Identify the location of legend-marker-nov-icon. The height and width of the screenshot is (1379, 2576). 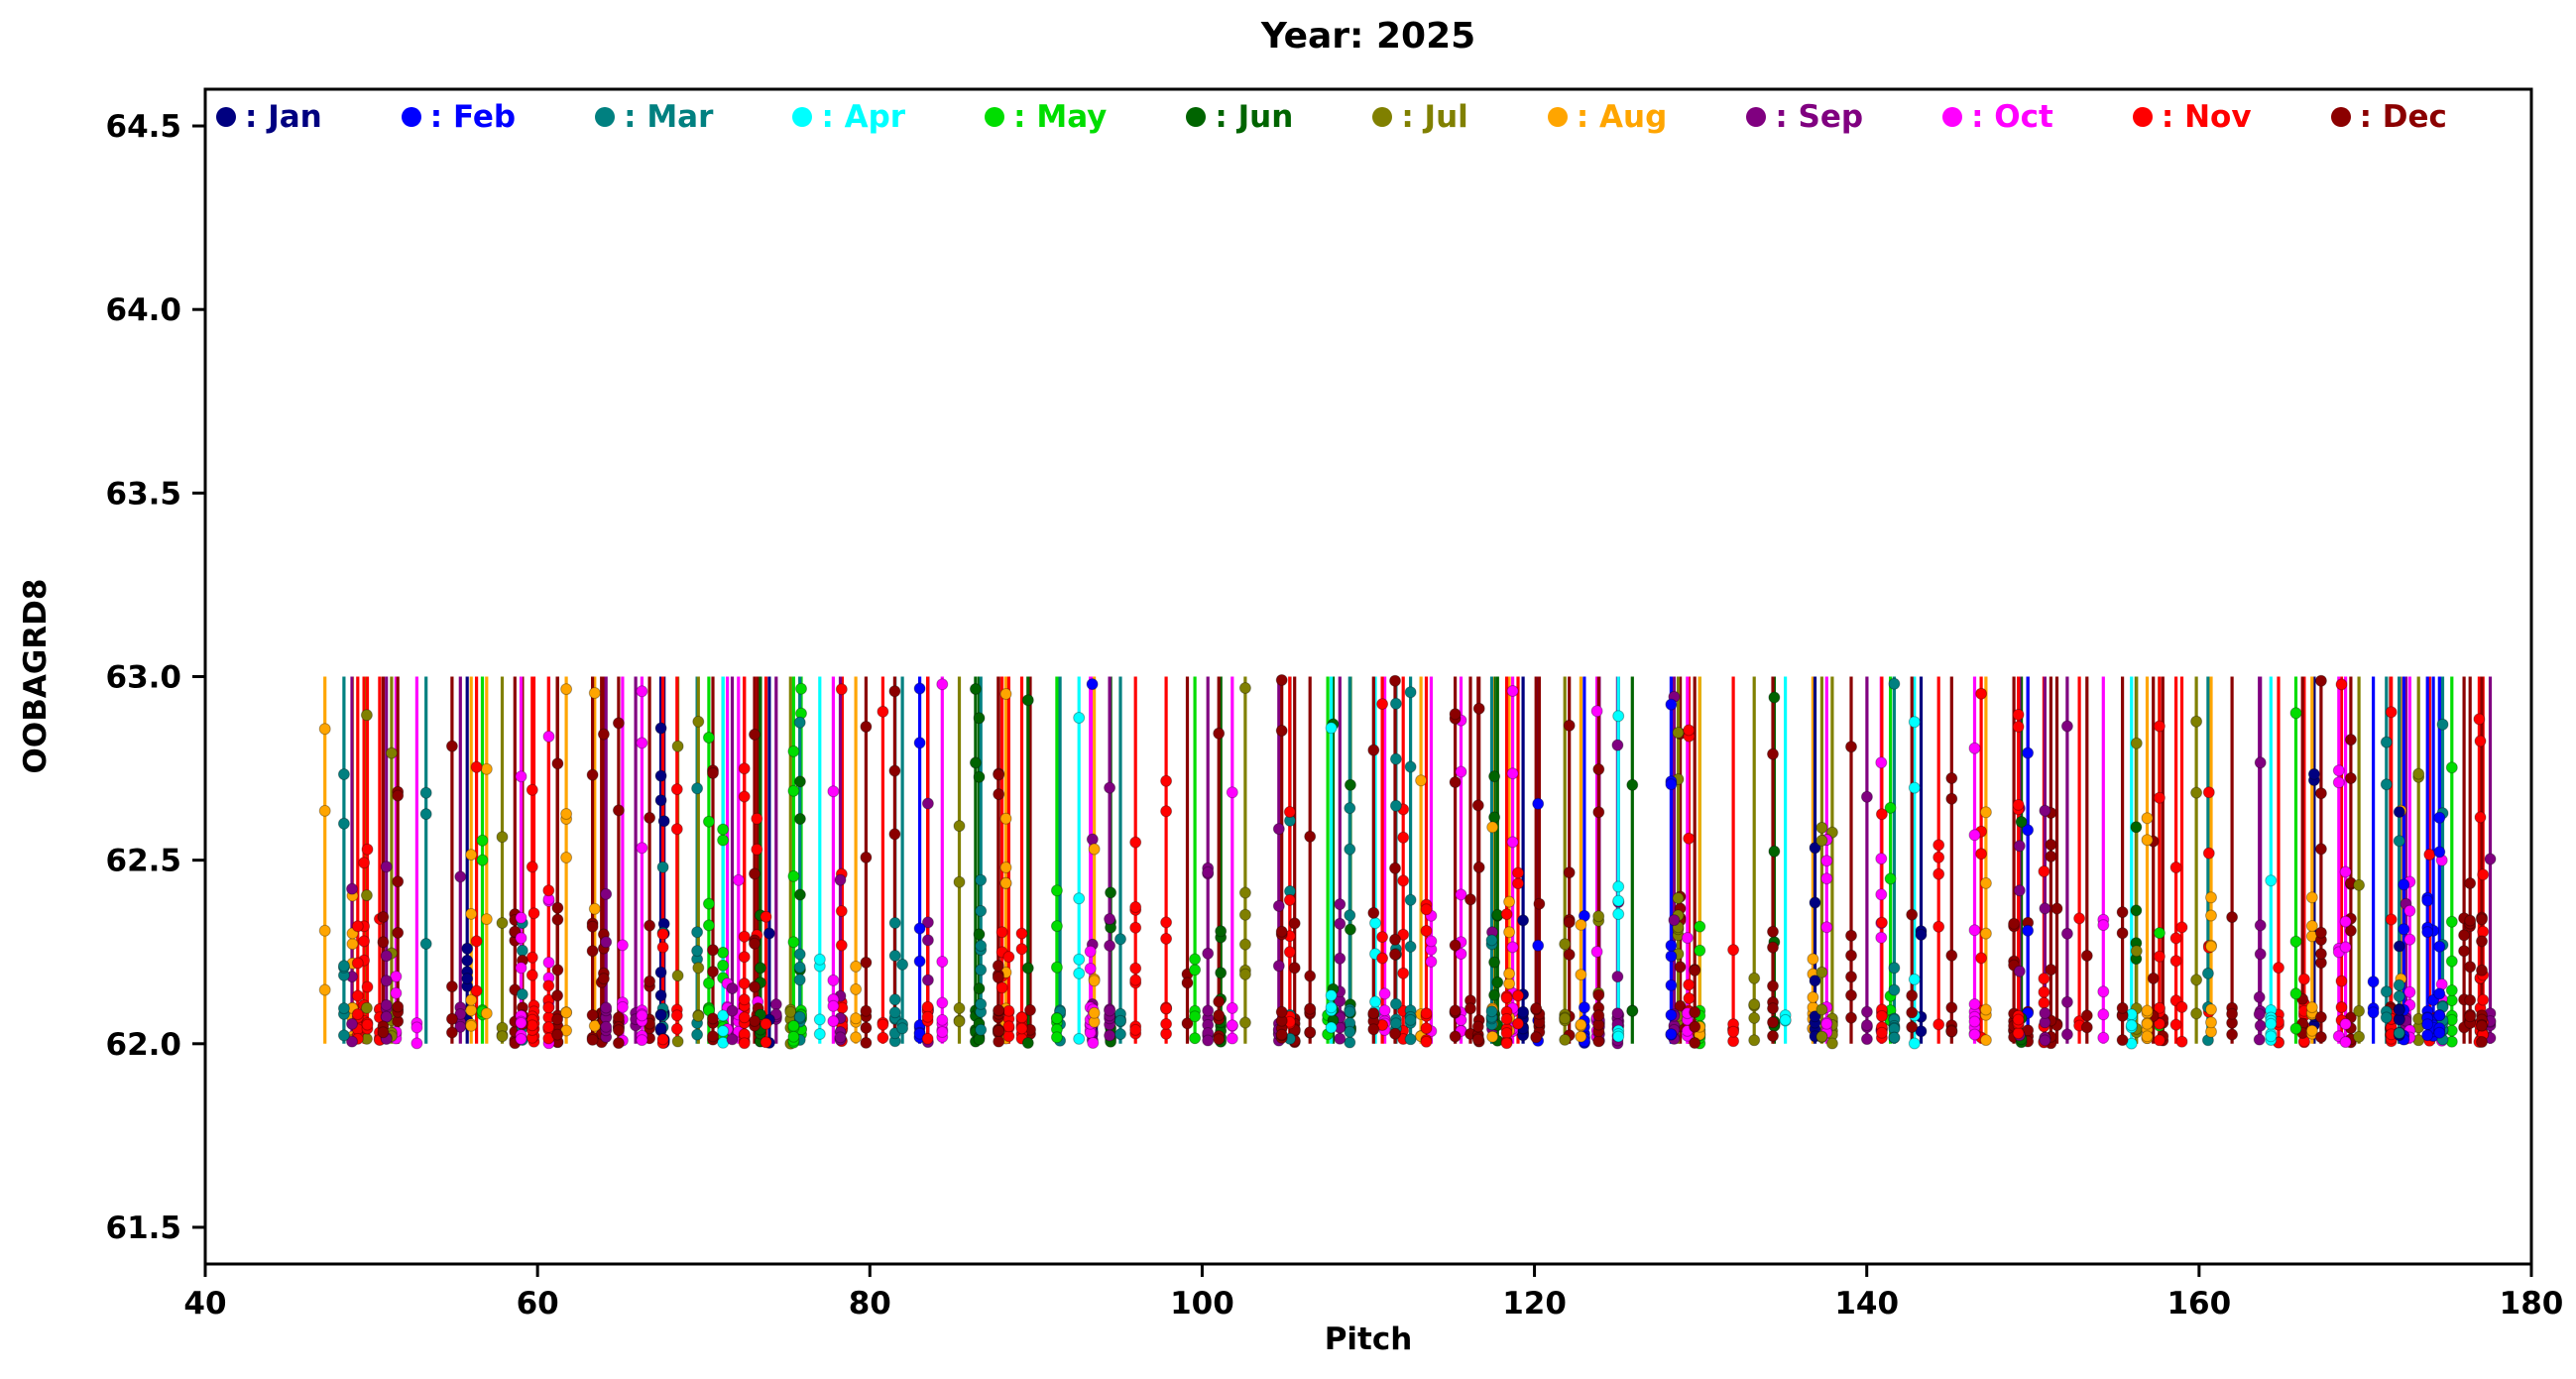
(2143, 117).